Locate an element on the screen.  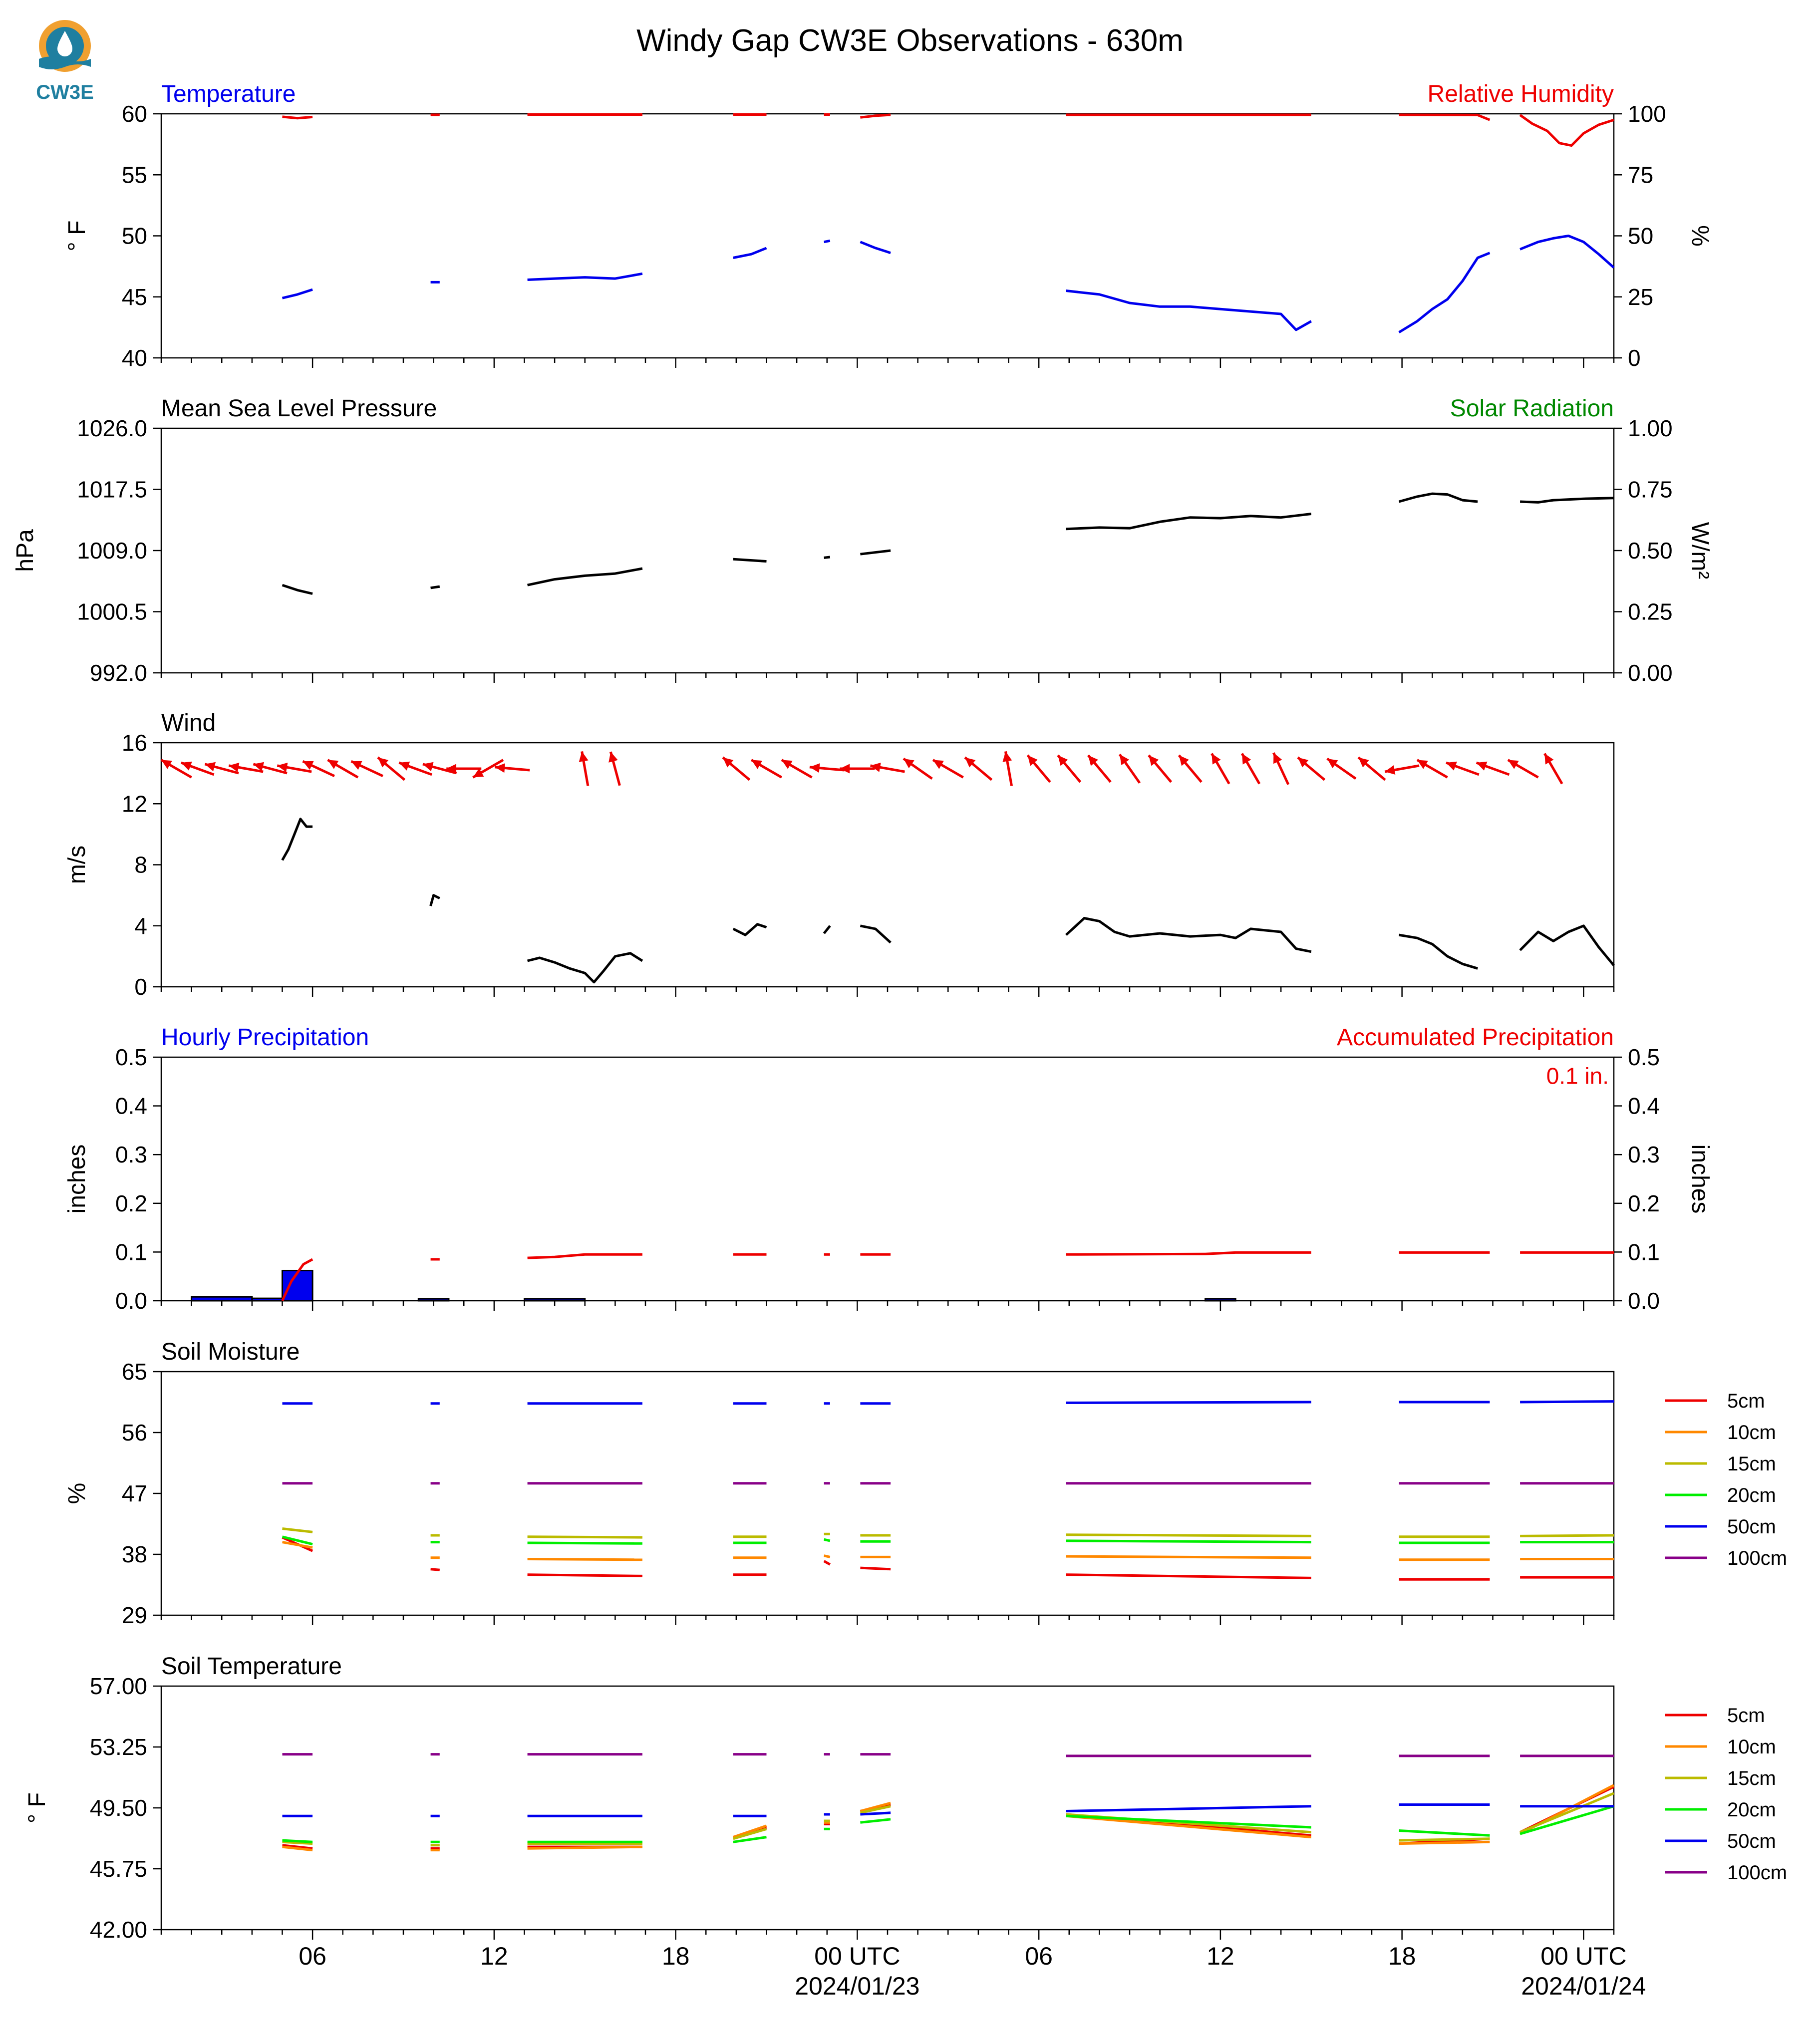
y-tick-label-left: 992.0 is located at coordinates (118, 673).